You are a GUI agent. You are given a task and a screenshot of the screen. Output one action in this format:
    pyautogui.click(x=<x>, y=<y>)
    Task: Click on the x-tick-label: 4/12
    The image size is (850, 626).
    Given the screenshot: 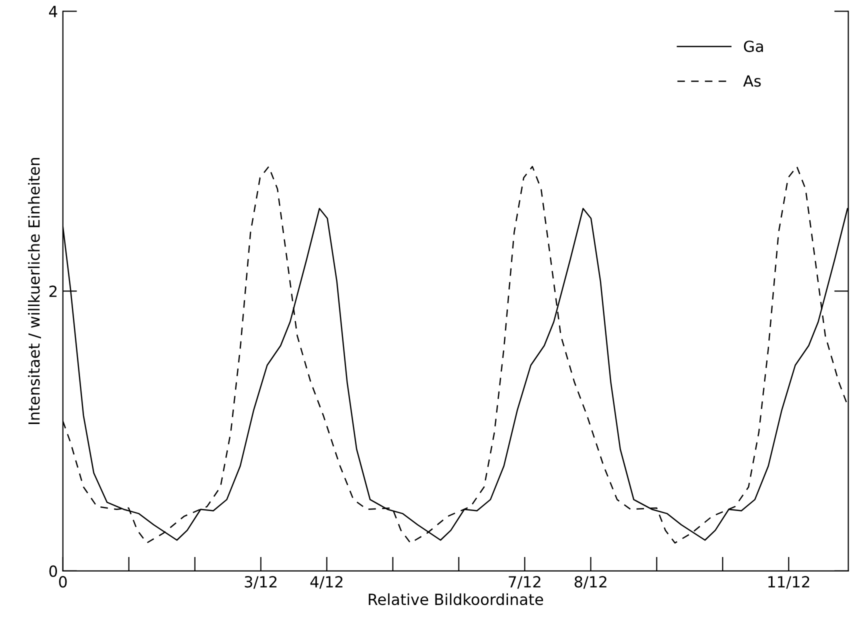 What is the action you would take?
    pyautogui.click(x=326, y=582)
    